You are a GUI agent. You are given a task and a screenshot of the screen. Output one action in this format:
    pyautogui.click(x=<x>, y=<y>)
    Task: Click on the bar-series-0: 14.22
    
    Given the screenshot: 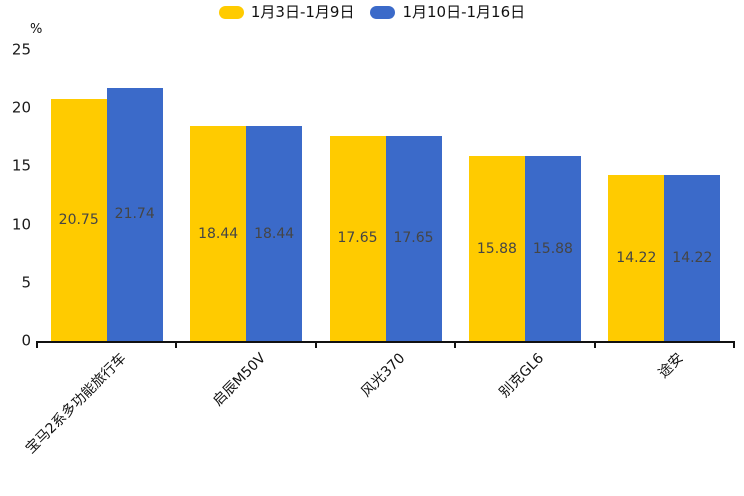 What is the action you would take?
    pyautogui.click(x=636, y=258)
    